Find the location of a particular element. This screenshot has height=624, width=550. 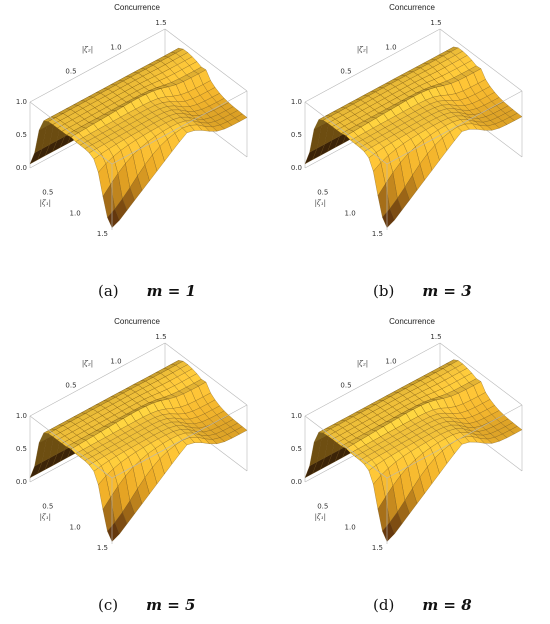

caption-equation: m = 5 is located at coordinates (171, 605).